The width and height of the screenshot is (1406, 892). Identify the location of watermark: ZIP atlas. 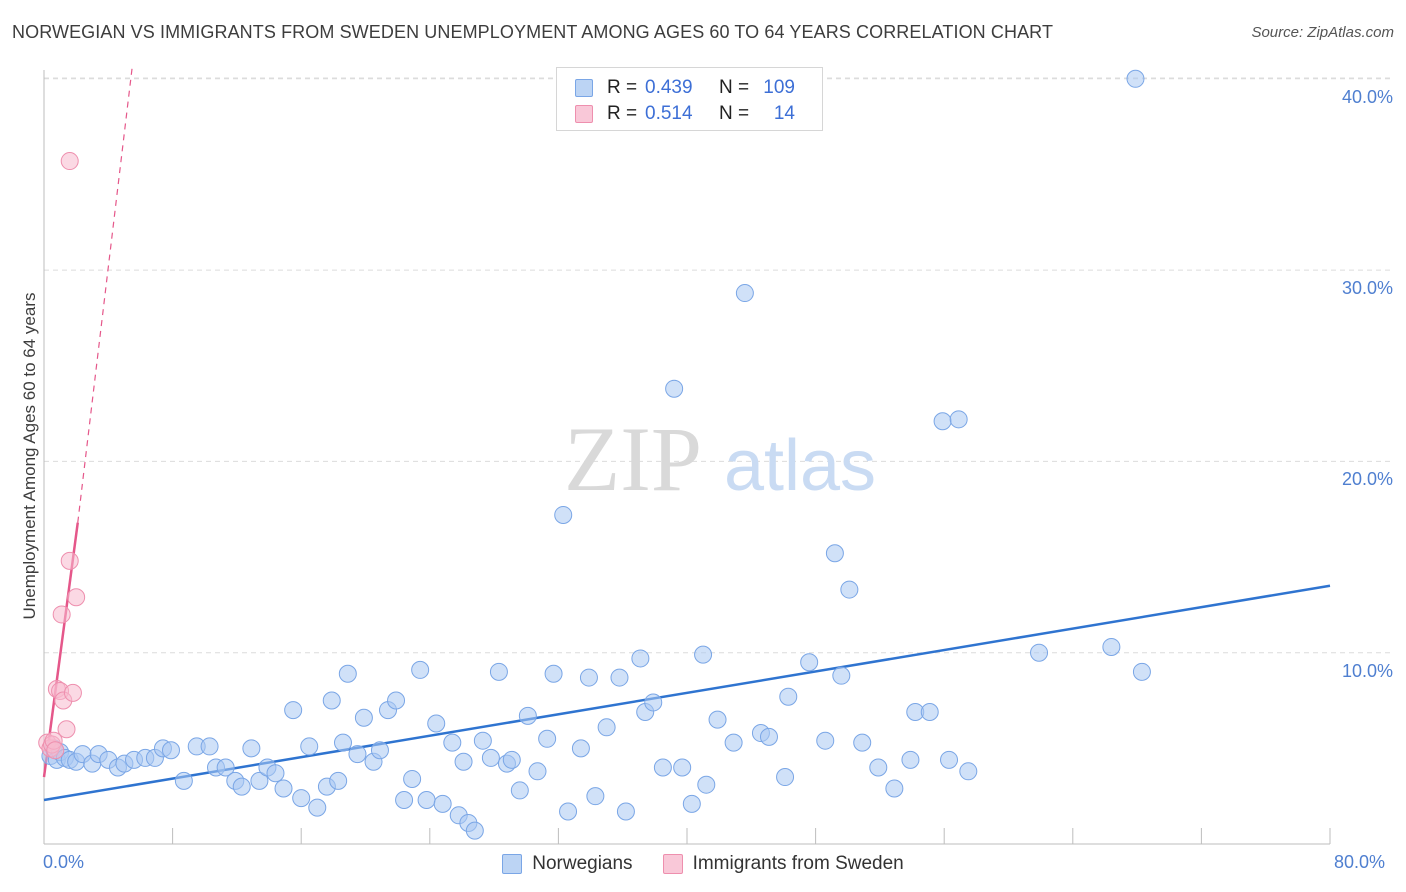
(720, 459).